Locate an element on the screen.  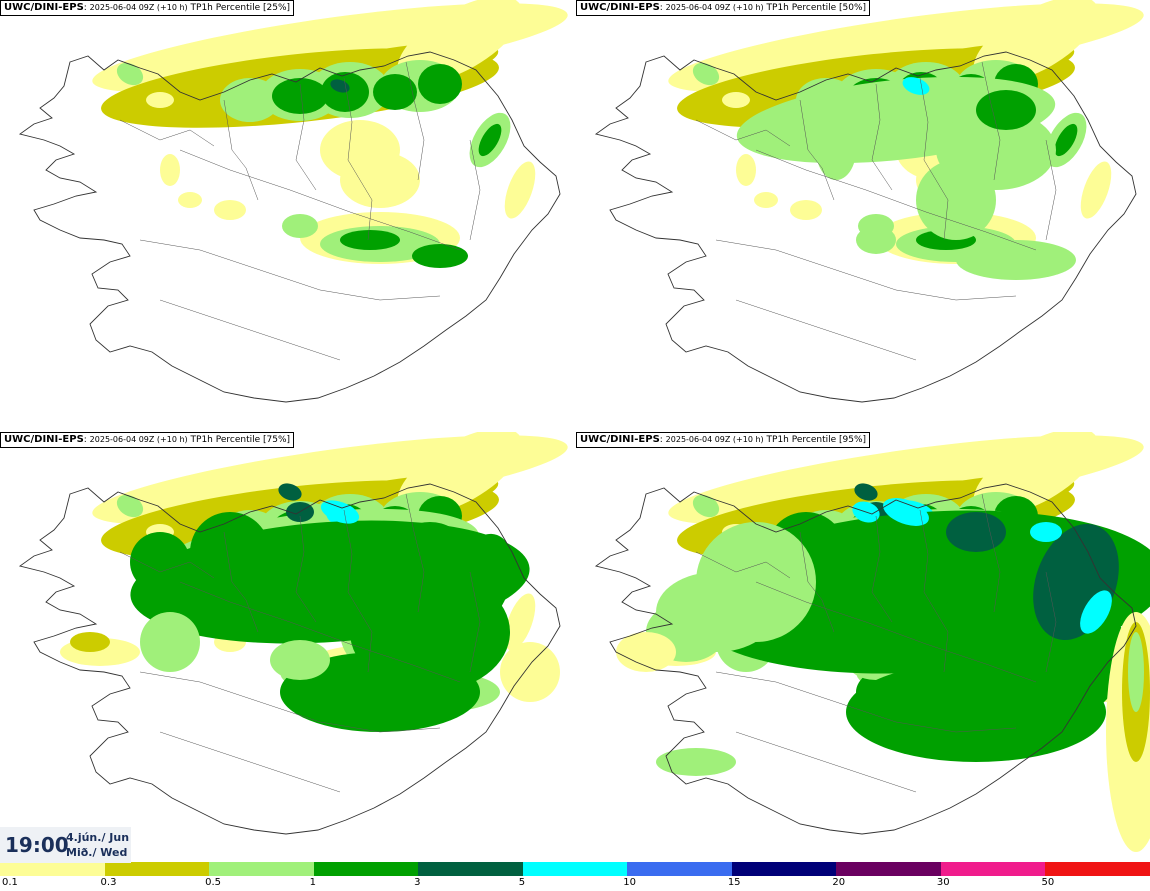
field-label: TP1h Percentile [50%] is located at coordinates (816, 8).